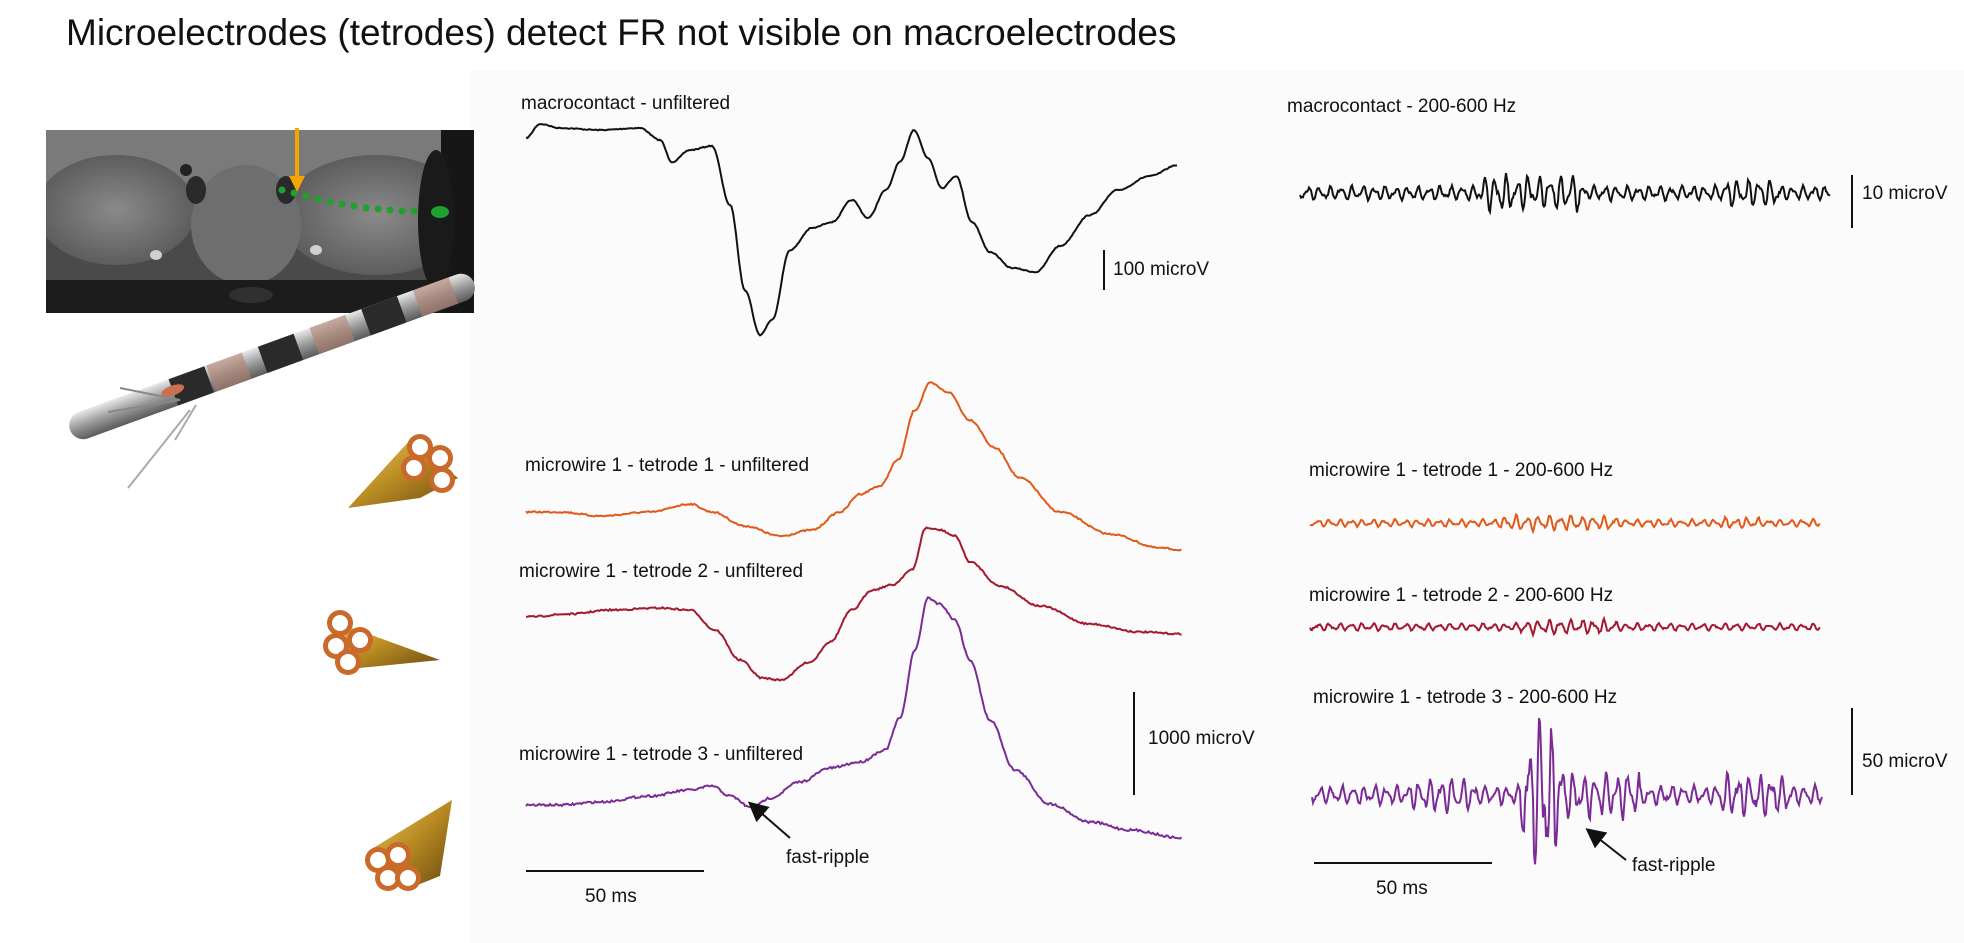  I want to click on label-macro-filtered: macrocontact - 200-600 Hz, so click(1402, 106).